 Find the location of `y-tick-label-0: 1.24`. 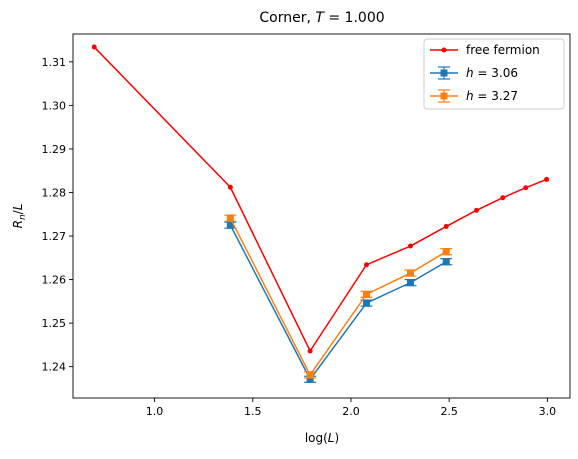

y-tick-label-0: 1.24 is located at coordinates (54, 367).